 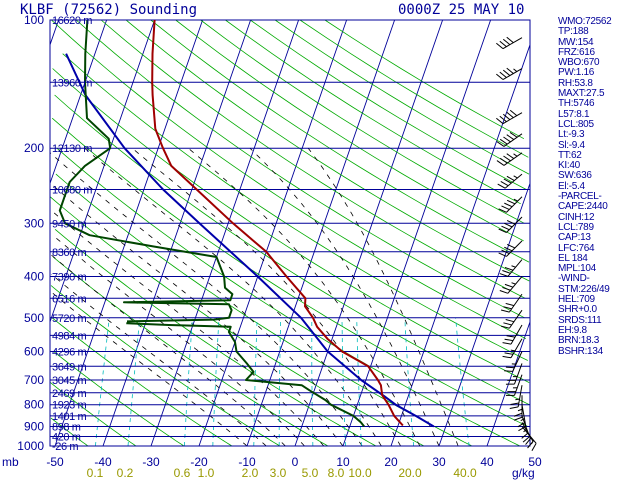 I want to click on temperature-tick-label: 40, so click(x=487, y=462).